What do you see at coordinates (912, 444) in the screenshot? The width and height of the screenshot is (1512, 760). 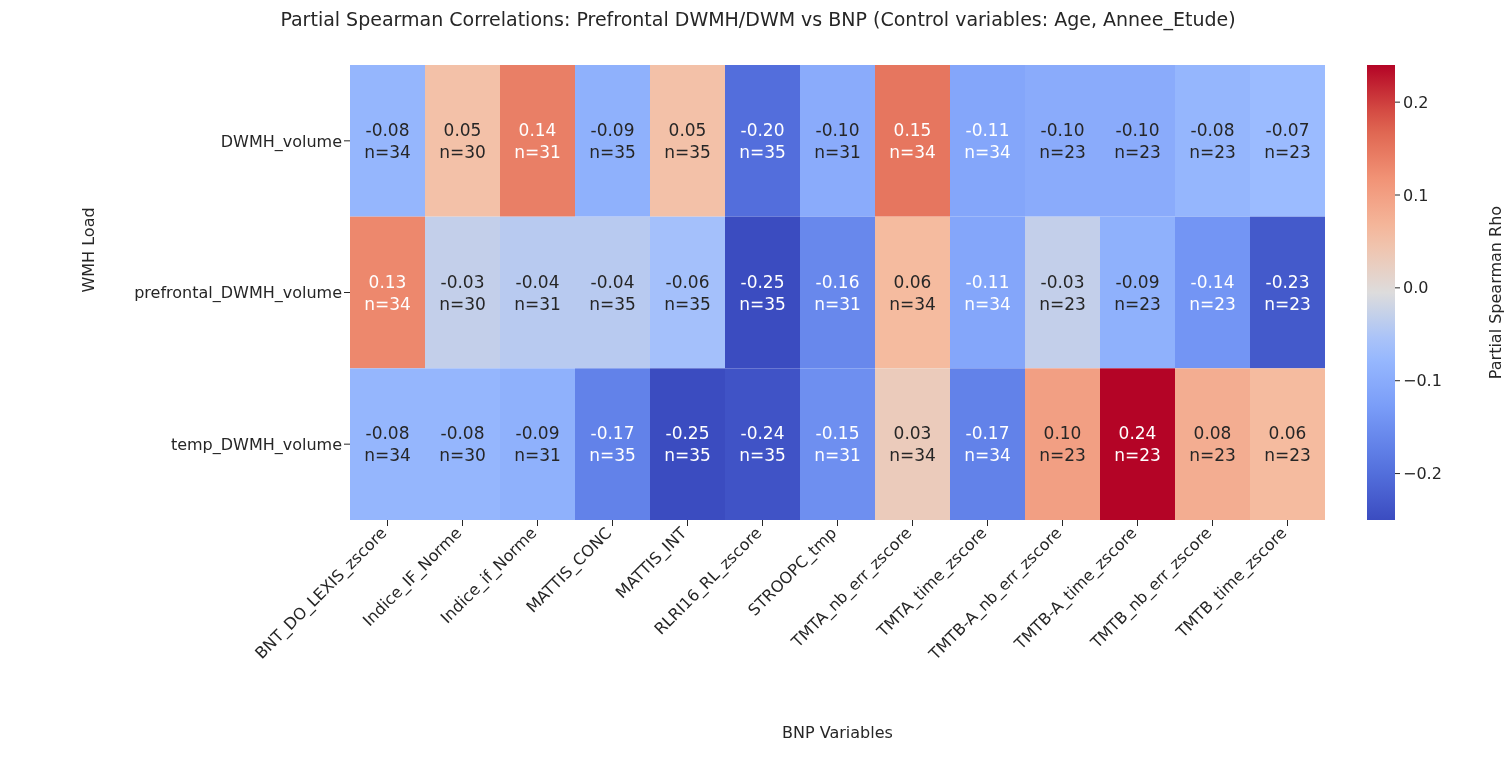 I see `data-label: 0.03 n=34` at bounding box center [912, 444].